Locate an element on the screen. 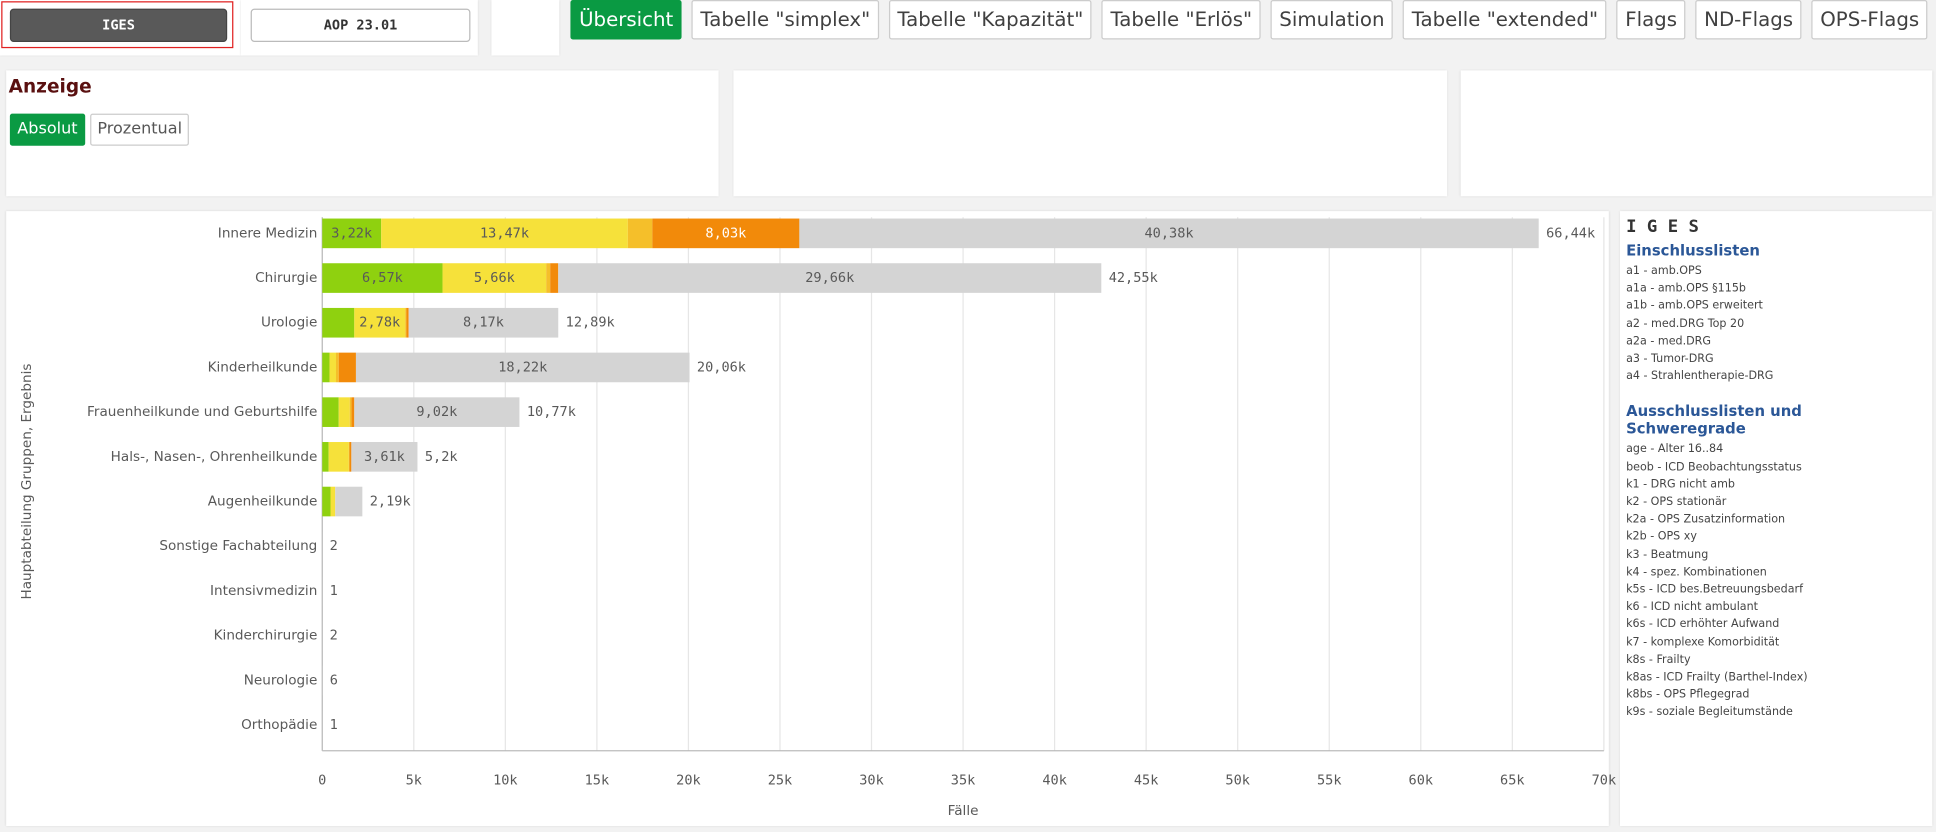 The image size is (1936, 832). panel is located at coordinates (1090, 133).